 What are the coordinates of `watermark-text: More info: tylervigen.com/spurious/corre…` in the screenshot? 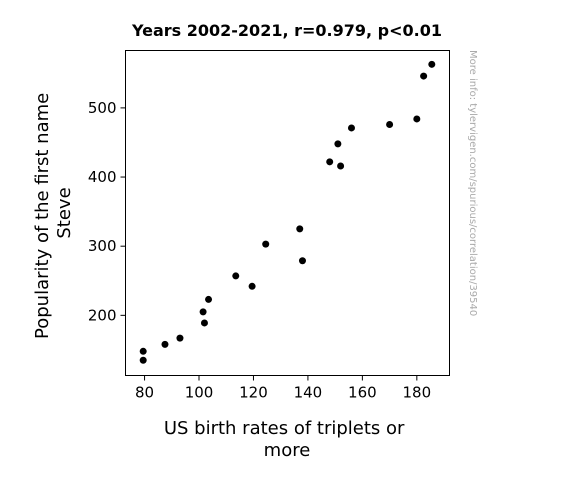 It's located at (472, 183).